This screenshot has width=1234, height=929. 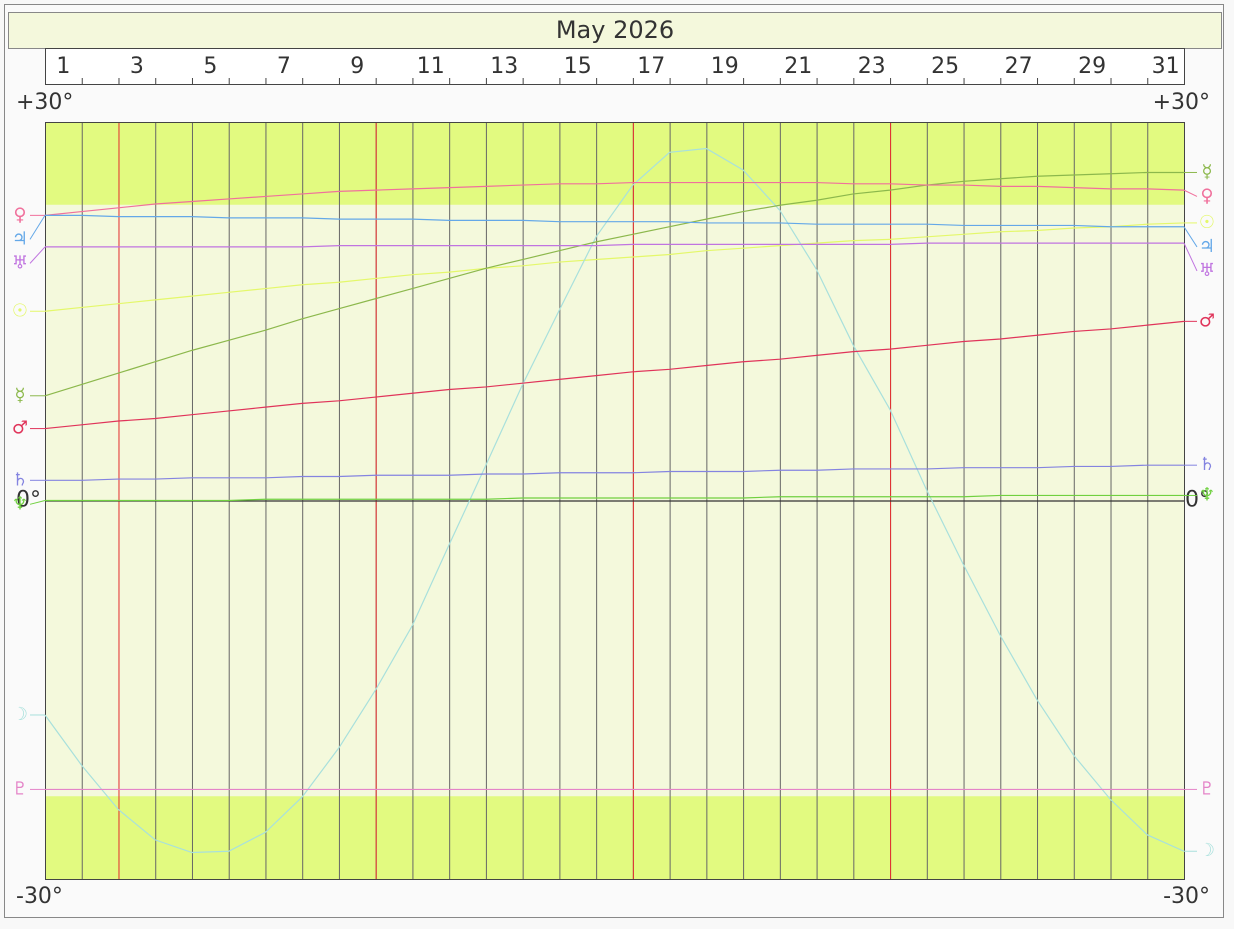 What do you see at coordinates (872, 66) in the screenshot?
I see `x-tick-label: 23` at bounding box center [872, 66].